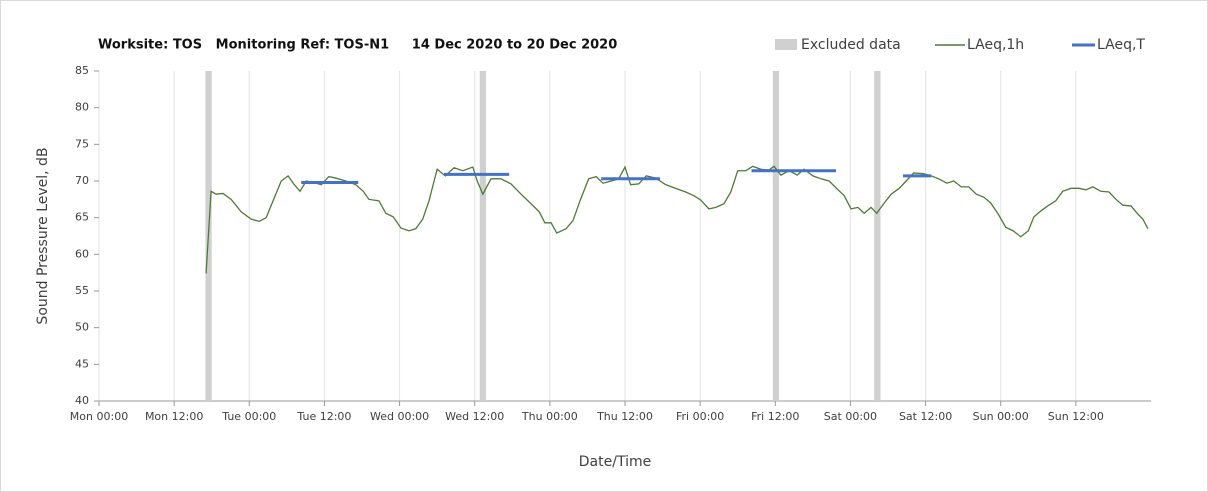 This screenshot has height=492, width=1208. What do you see at coordinates (82, 400) in the screenshot?
I see `y-tick-label: 40` at bounding box center [82, 400].